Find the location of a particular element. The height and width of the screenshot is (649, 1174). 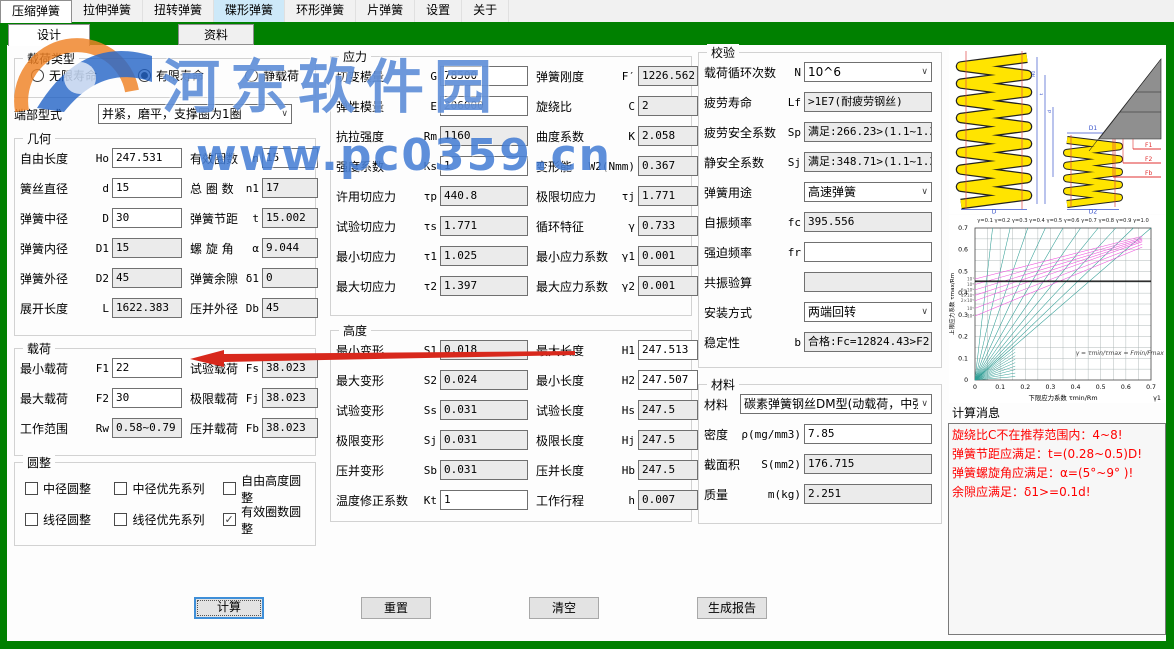

svg-text: H0 is located at coordinates (1034, 74).